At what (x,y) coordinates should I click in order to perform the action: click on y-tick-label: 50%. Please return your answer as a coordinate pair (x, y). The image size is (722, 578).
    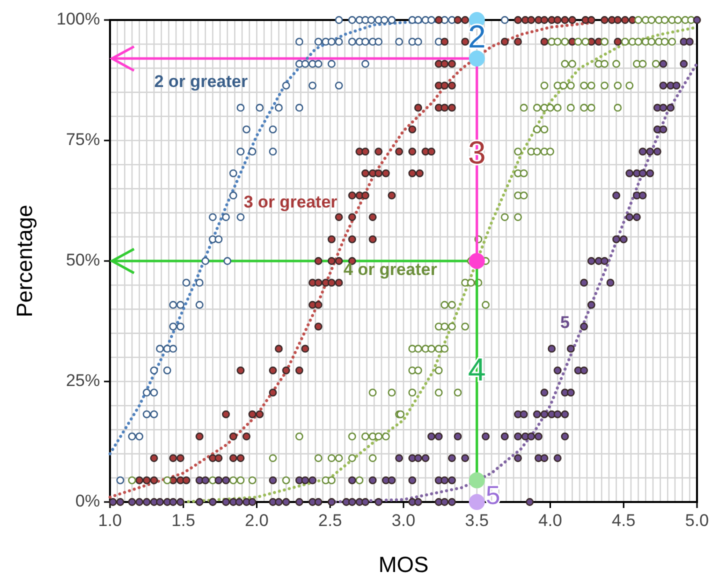
    Looking at the image, I should click on (83, 260).